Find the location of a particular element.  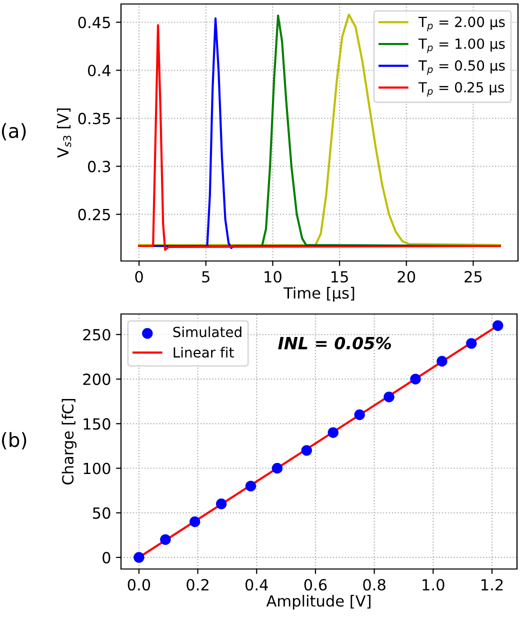

x-tick-label: 10 is located at coordinates (273, 276).